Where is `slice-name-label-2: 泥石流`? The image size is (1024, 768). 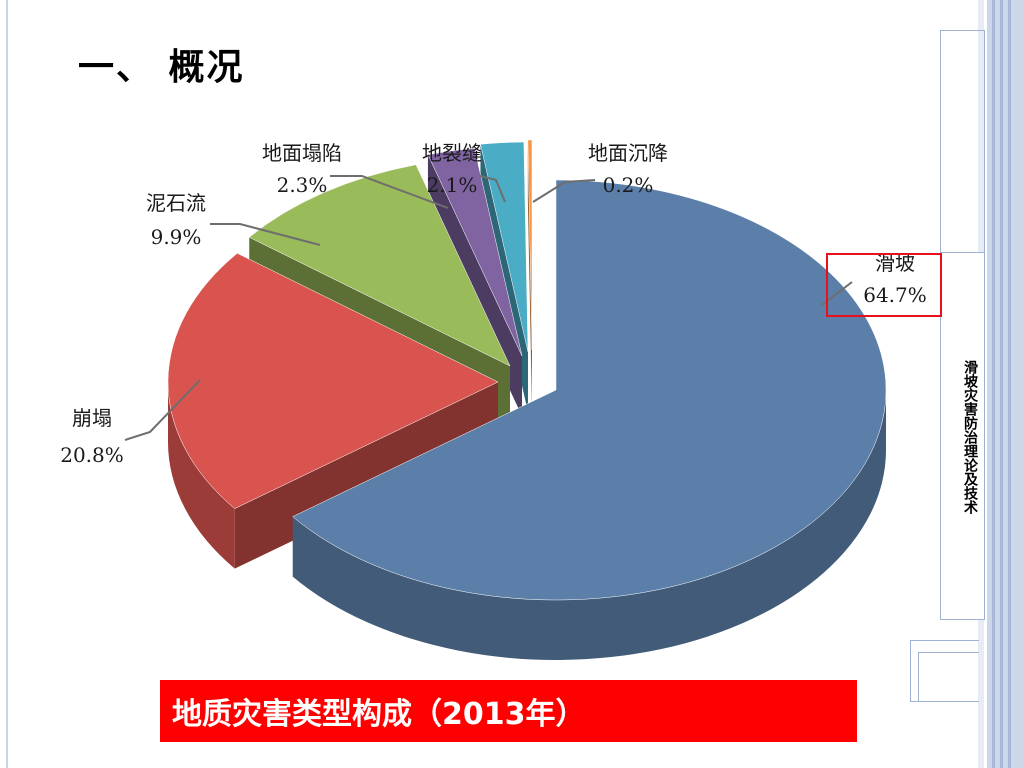
slice-name-label-2: 泥石流 is located at coordinates (176, 203).